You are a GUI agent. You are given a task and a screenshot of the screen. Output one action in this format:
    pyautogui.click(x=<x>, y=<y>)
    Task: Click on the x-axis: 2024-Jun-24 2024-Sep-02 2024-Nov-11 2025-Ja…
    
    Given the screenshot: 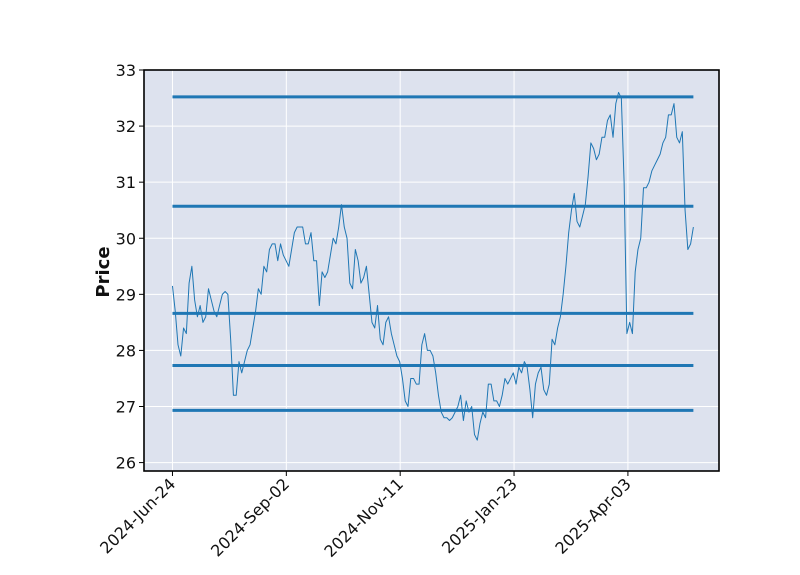 What is the action you would take?
    pyautogui.click(x=365, y=516)
    